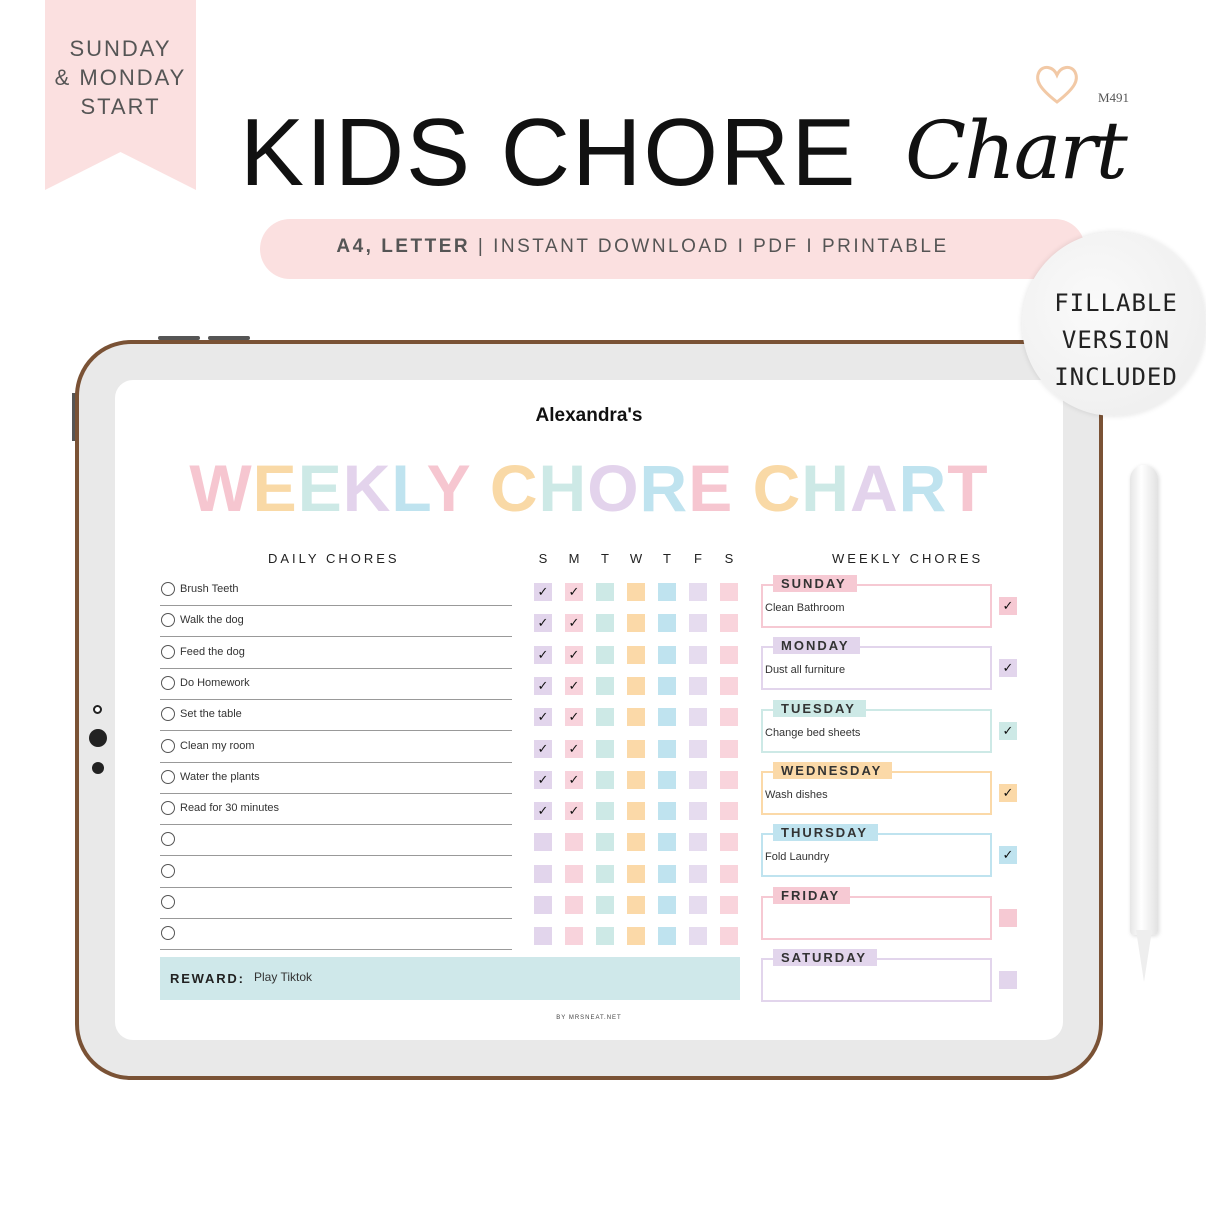  Describe the element at coordinates (805, 608) in the screenshot. I see `weekly-chore-task: Clean Bathroom` at that location.